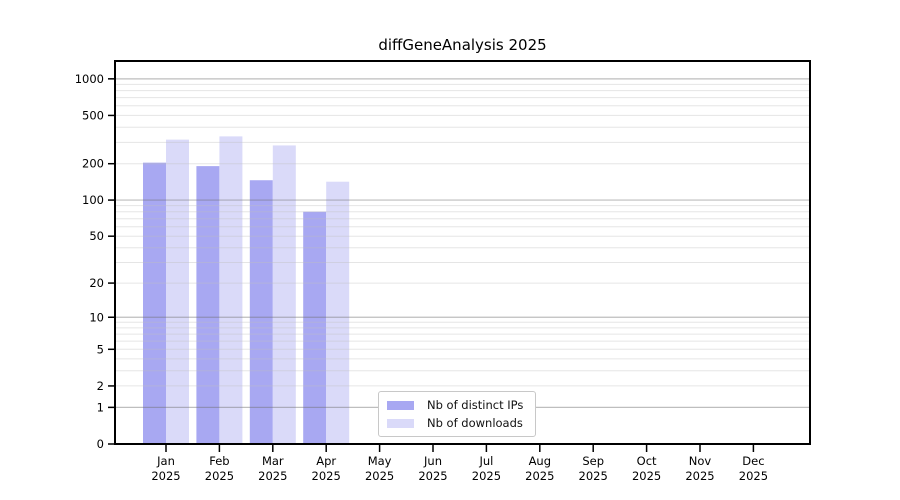 Image resolution: width=900 pixels, height=500 pixels. What do you see at coordinates (593, 461) in the screenshot?
I see `x-tick-label-sep: Sep` at bounding box center [593, 461].